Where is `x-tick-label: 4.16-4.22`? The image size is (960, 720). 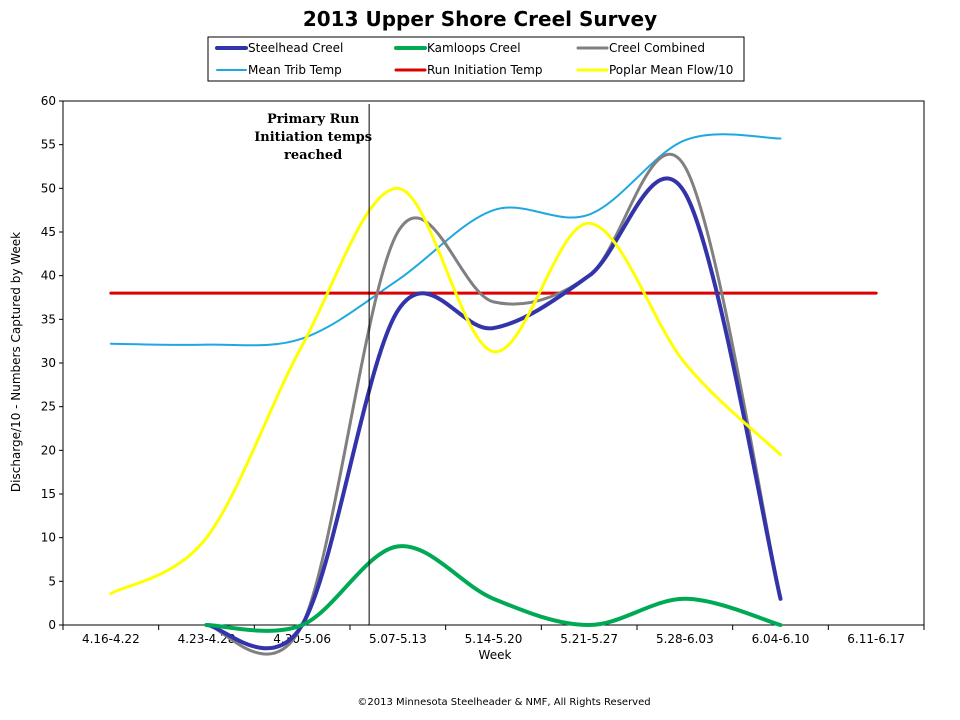
x-tick-label: 4.16-4.22 is located at coordinates (111, 639).